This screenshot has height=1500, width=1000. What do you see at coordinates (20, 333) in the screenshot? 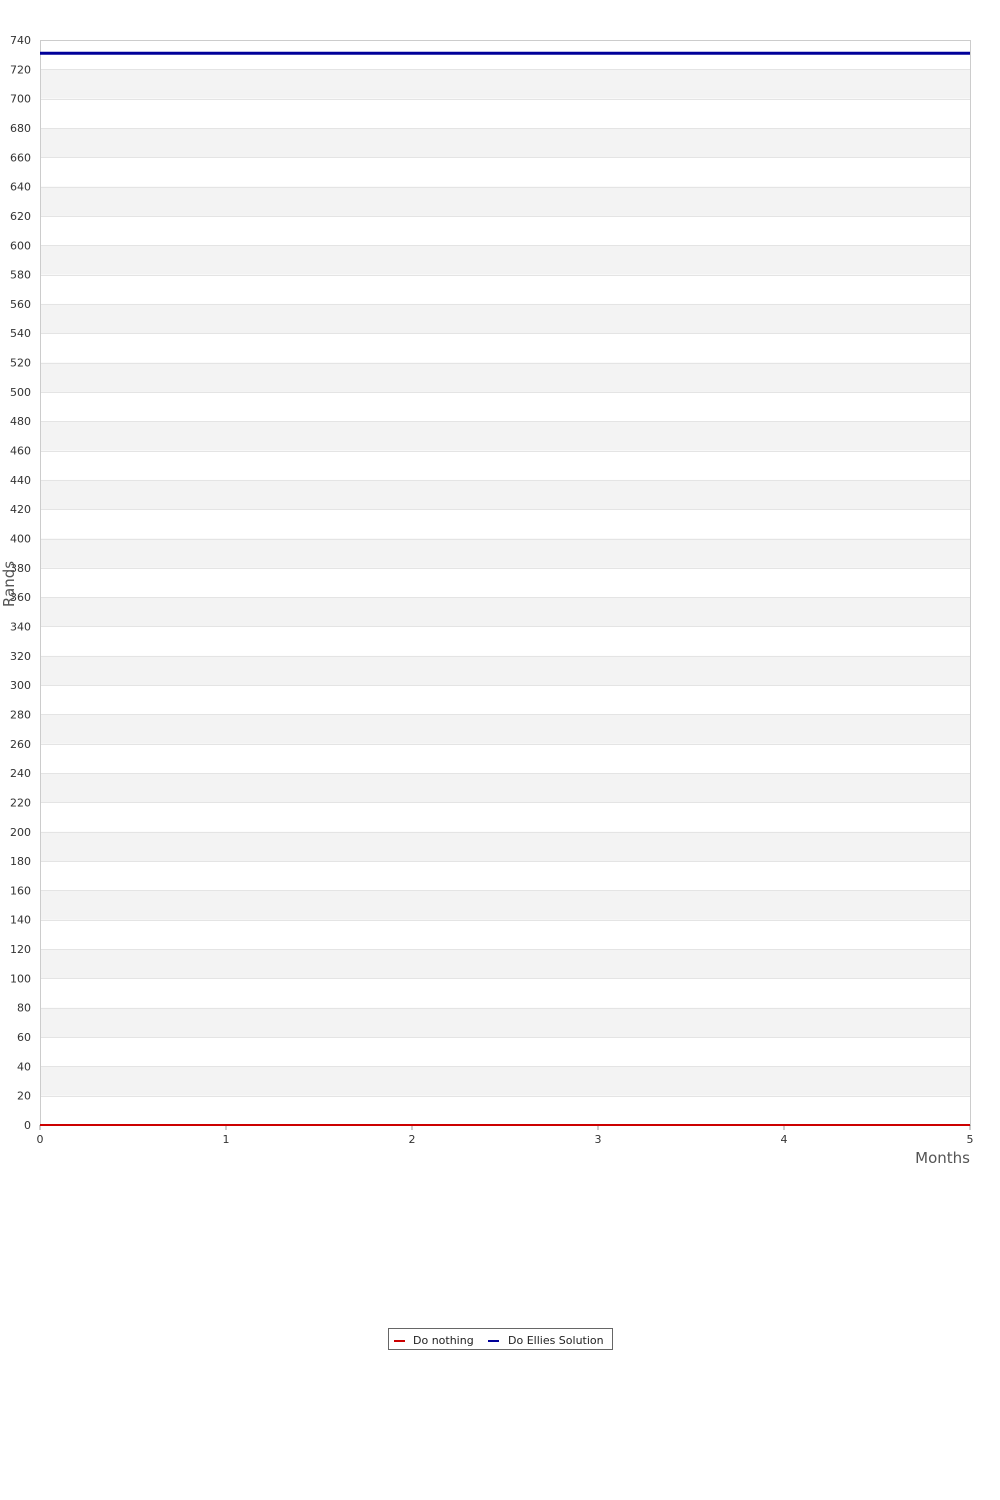
I see `y-tick-label: 540` at bounding box center [20, 333].